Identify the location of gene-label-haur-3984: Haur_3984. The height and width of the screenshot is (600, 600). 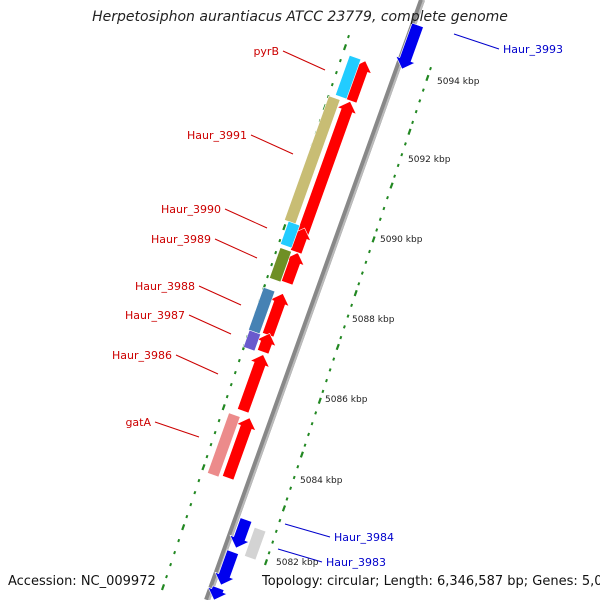
(364, 537).